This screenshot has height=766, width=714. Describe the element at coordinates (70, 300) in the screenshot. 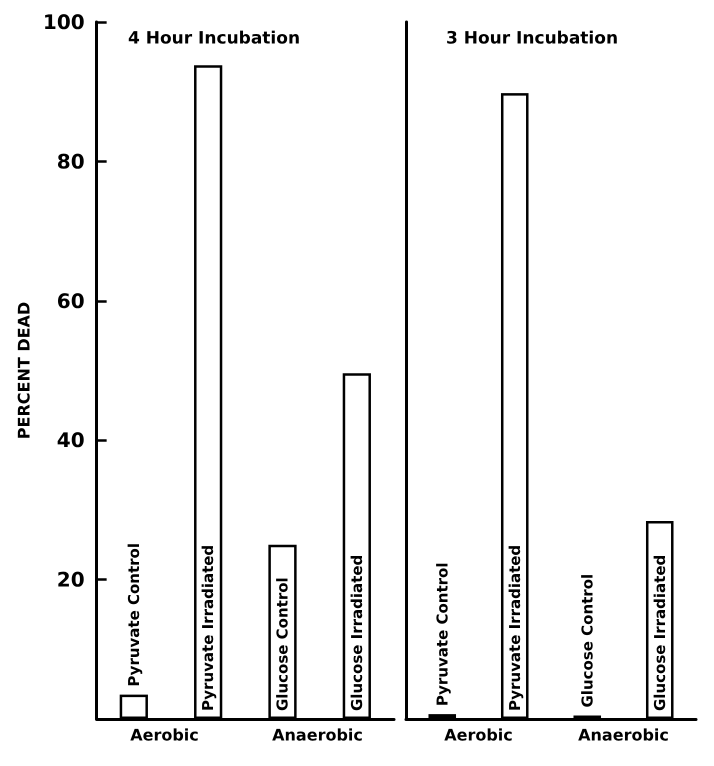

I see `y-tick-label: 60` at that location.